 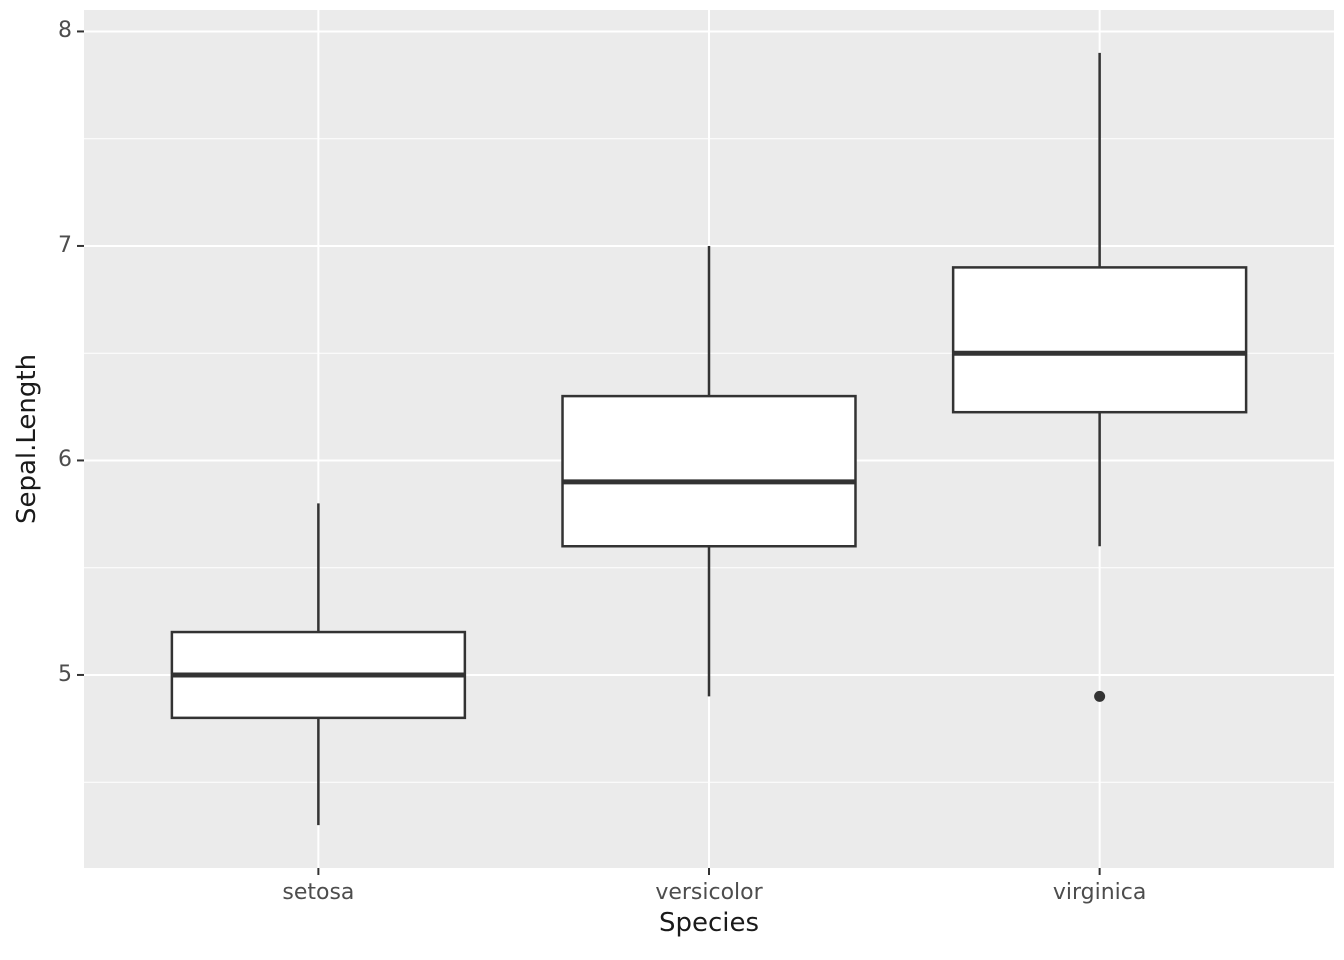 I want to click on box-virginica, so click(x=1099, y=340).